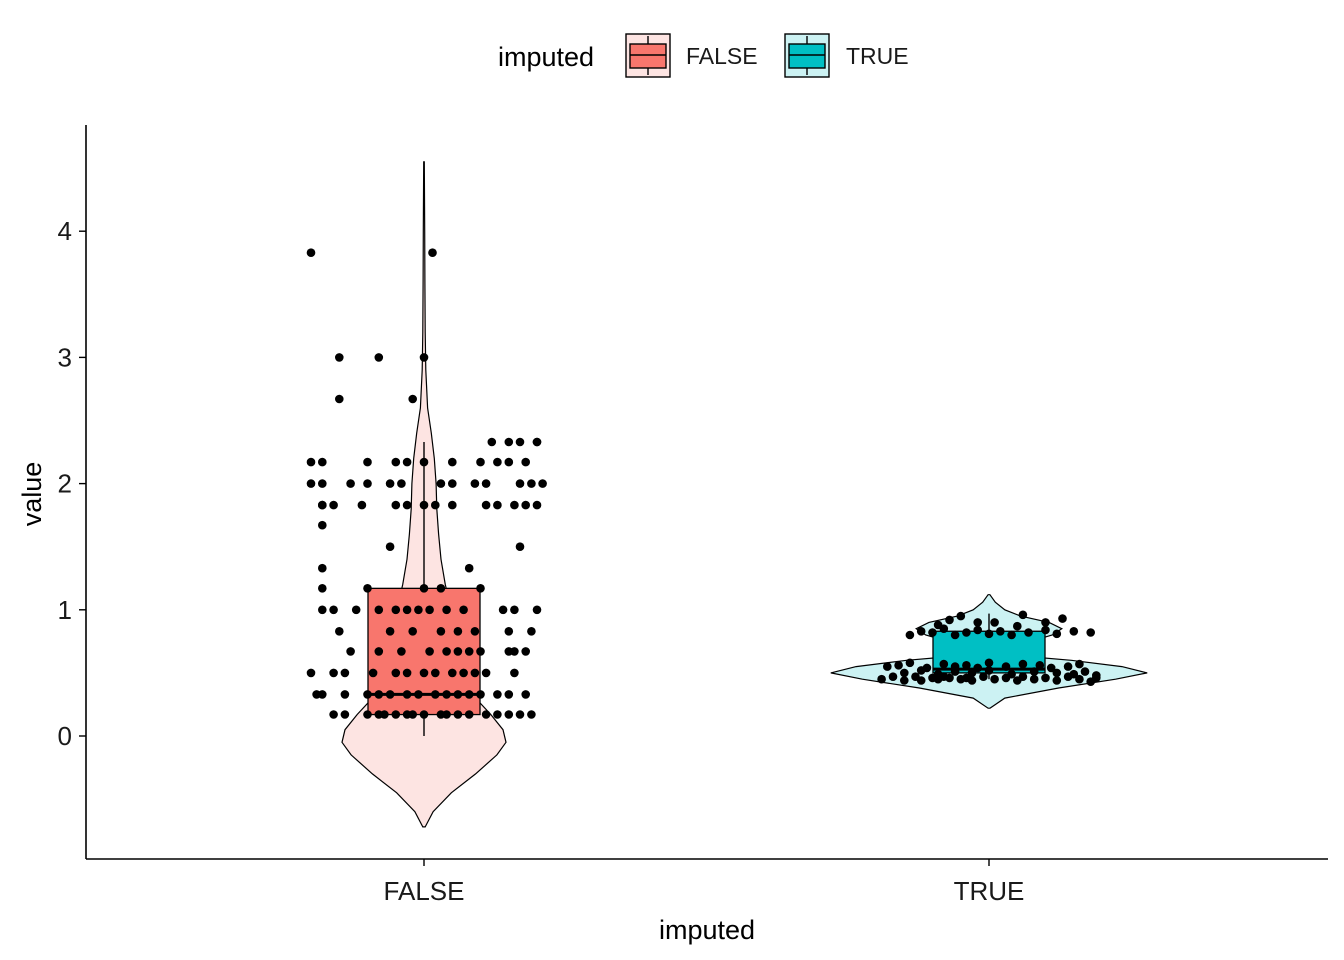 The width and height of the screenshot is (1344, 960). I want to click on legend-label-false: FALSE, so click(722, 56).